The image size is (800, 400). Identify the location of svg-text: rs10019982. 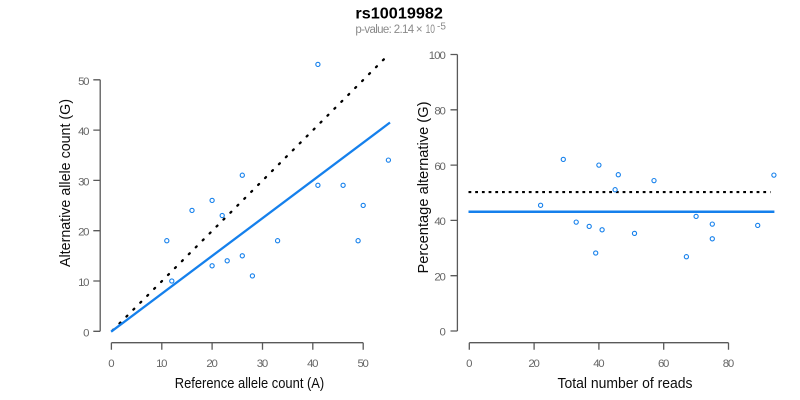
(399, 13).